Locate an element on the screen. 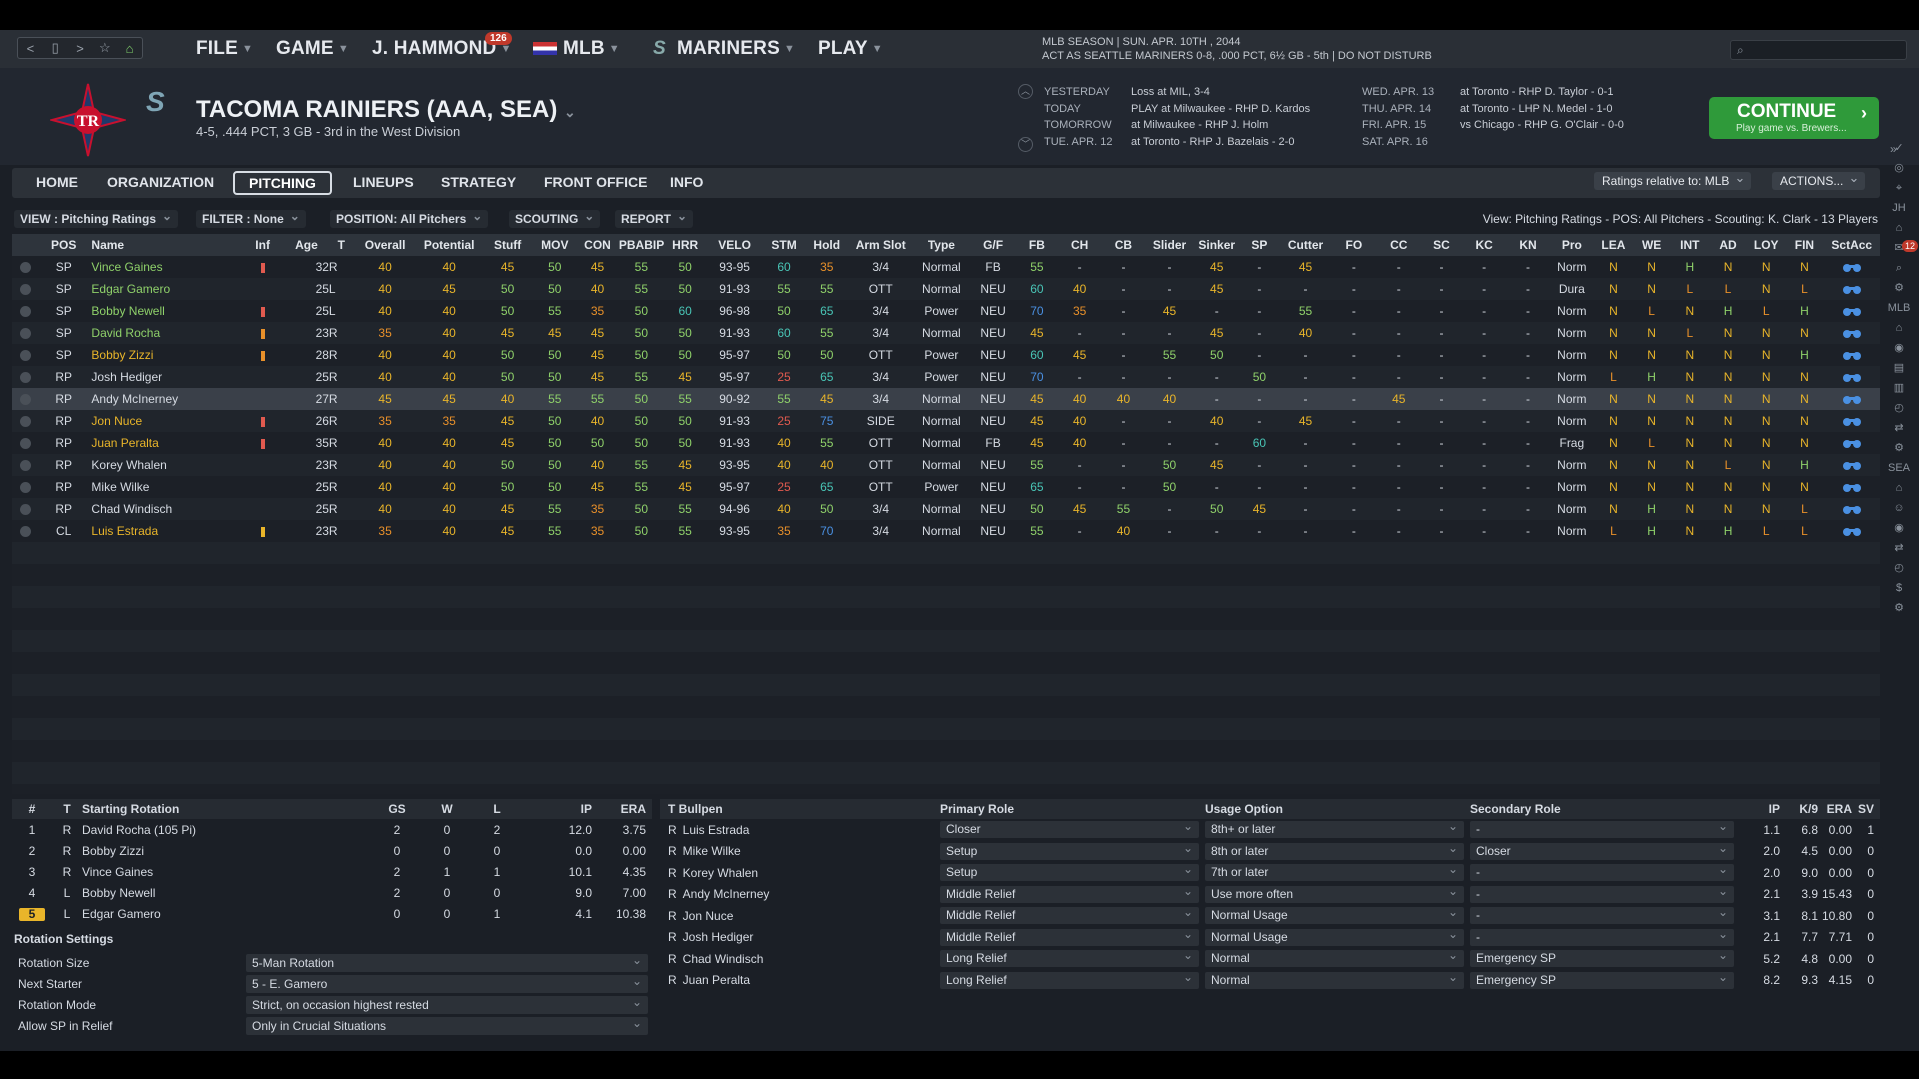 Image resolution: width=1919 pixels, height=1079 pixels. column-header: Overall is located at coordinates (385, 245).